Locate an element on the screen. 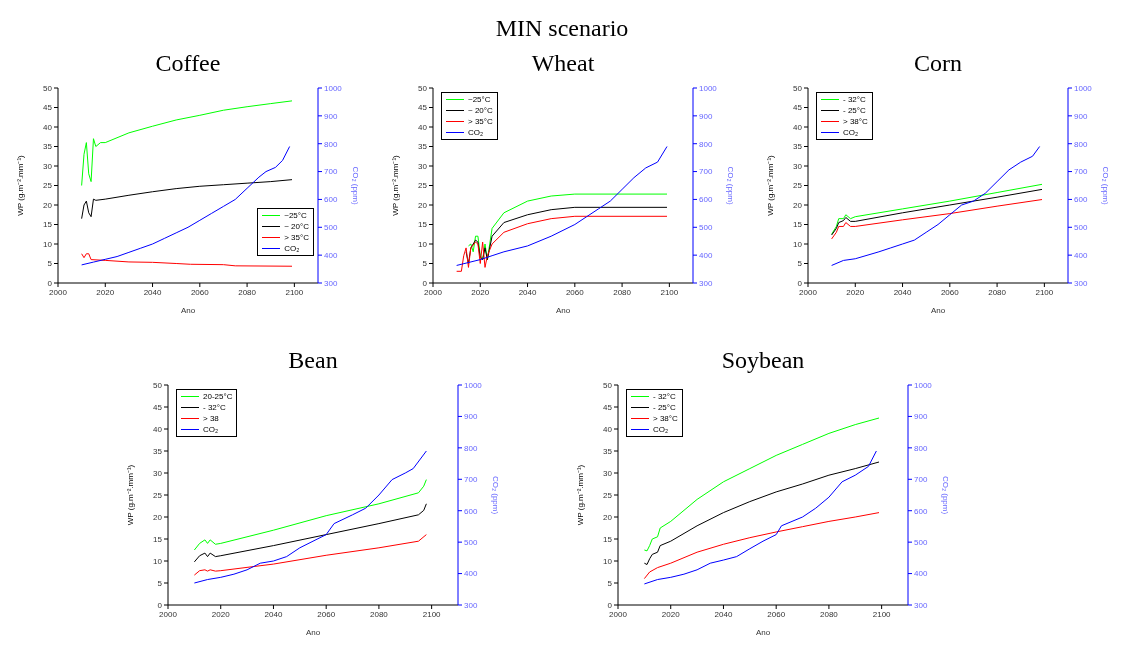 The height and width of the screenshot is (646, 1124). chart-title: Wheat is located at coordinates (563, 63).